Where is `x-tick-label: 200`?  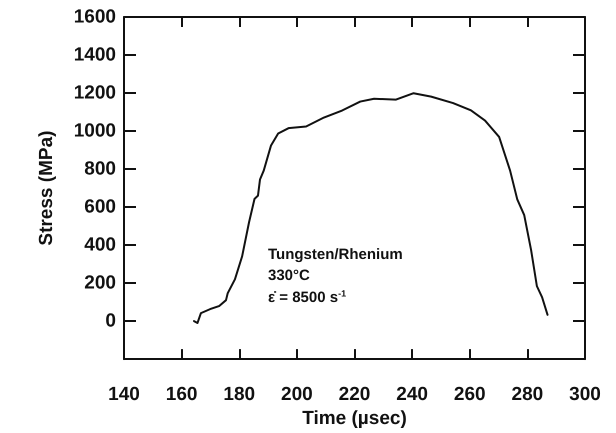
x-tick-label: 200 is located at coordinates (297, 395).